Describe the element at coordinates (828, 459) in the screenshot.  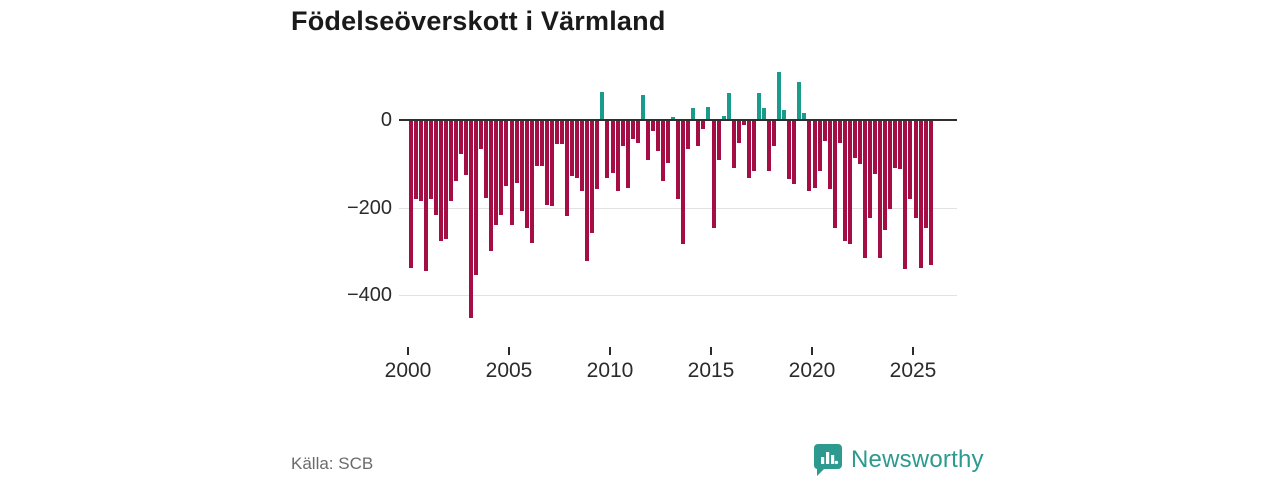
I see `newsworthy-icon` at that location.